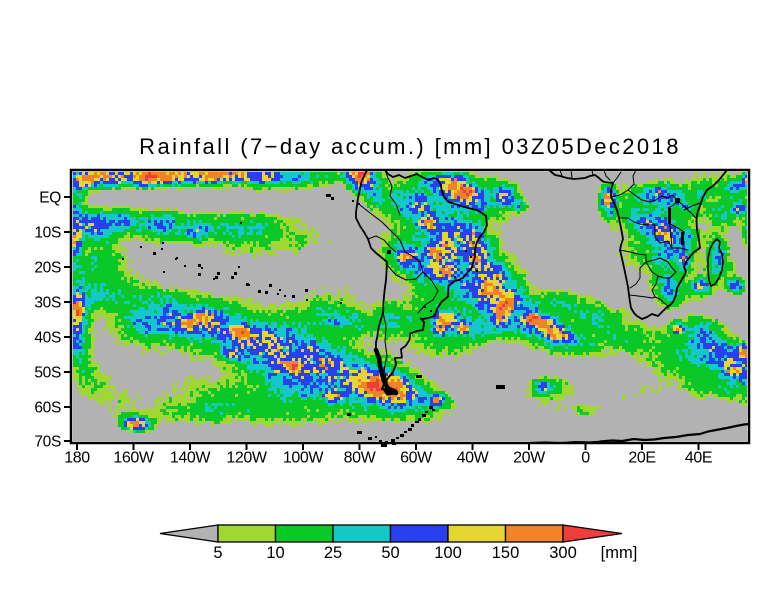  Describe the element at coordinates (47, 268) in the screenshot. I see `svg-text: 20S` at that location.